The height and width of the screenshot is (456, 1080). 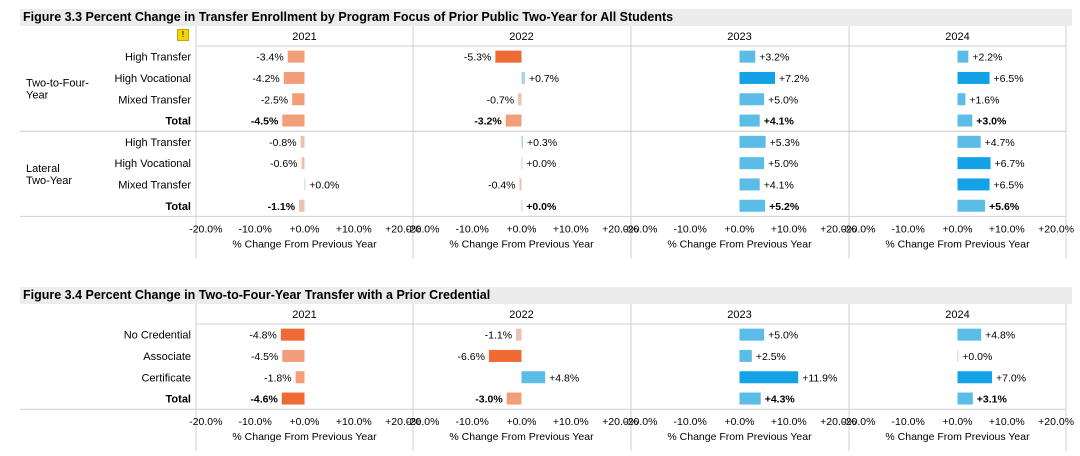 I want to click on row-label: Certificate, so click(x=166, y=378).